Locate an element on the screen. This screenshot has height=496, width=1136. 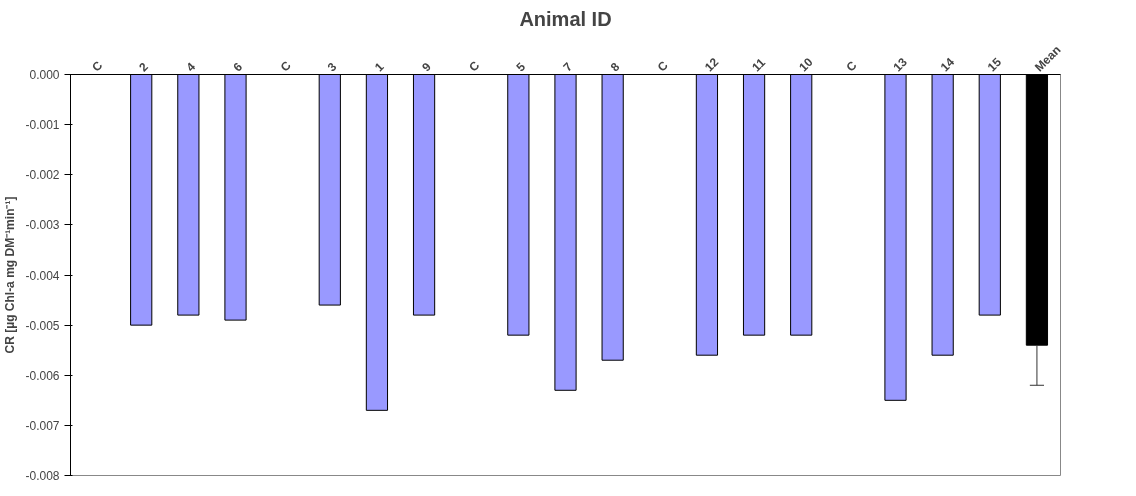
x-tick-label: 7 is located at coordinates (568, 67).